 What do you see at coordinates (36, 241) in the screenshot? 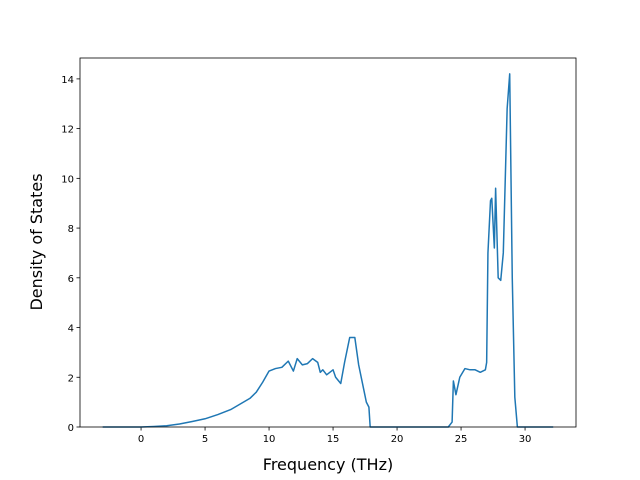
I see `y-axis-label: Density of States` at bounding box center [36, 241].